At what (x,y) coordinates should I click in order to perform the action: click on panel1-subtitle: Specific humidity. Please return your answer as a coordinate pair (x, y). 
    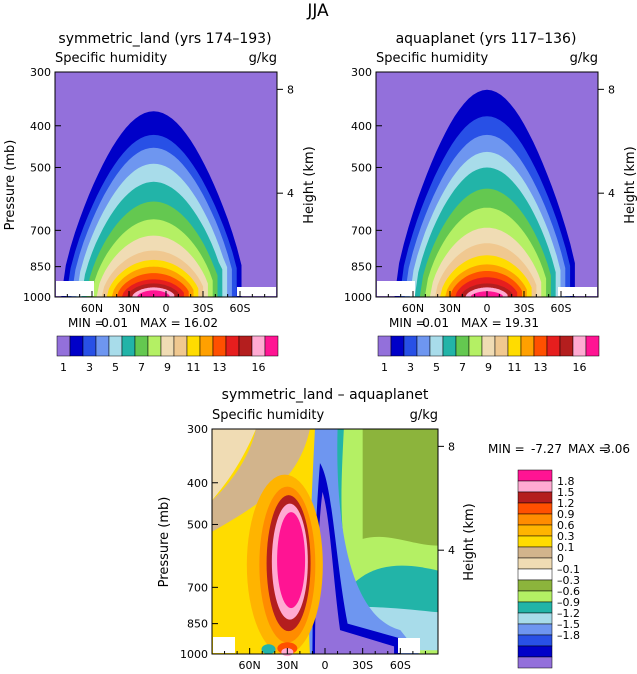
    Looking at the image, I should click on (111, 58).